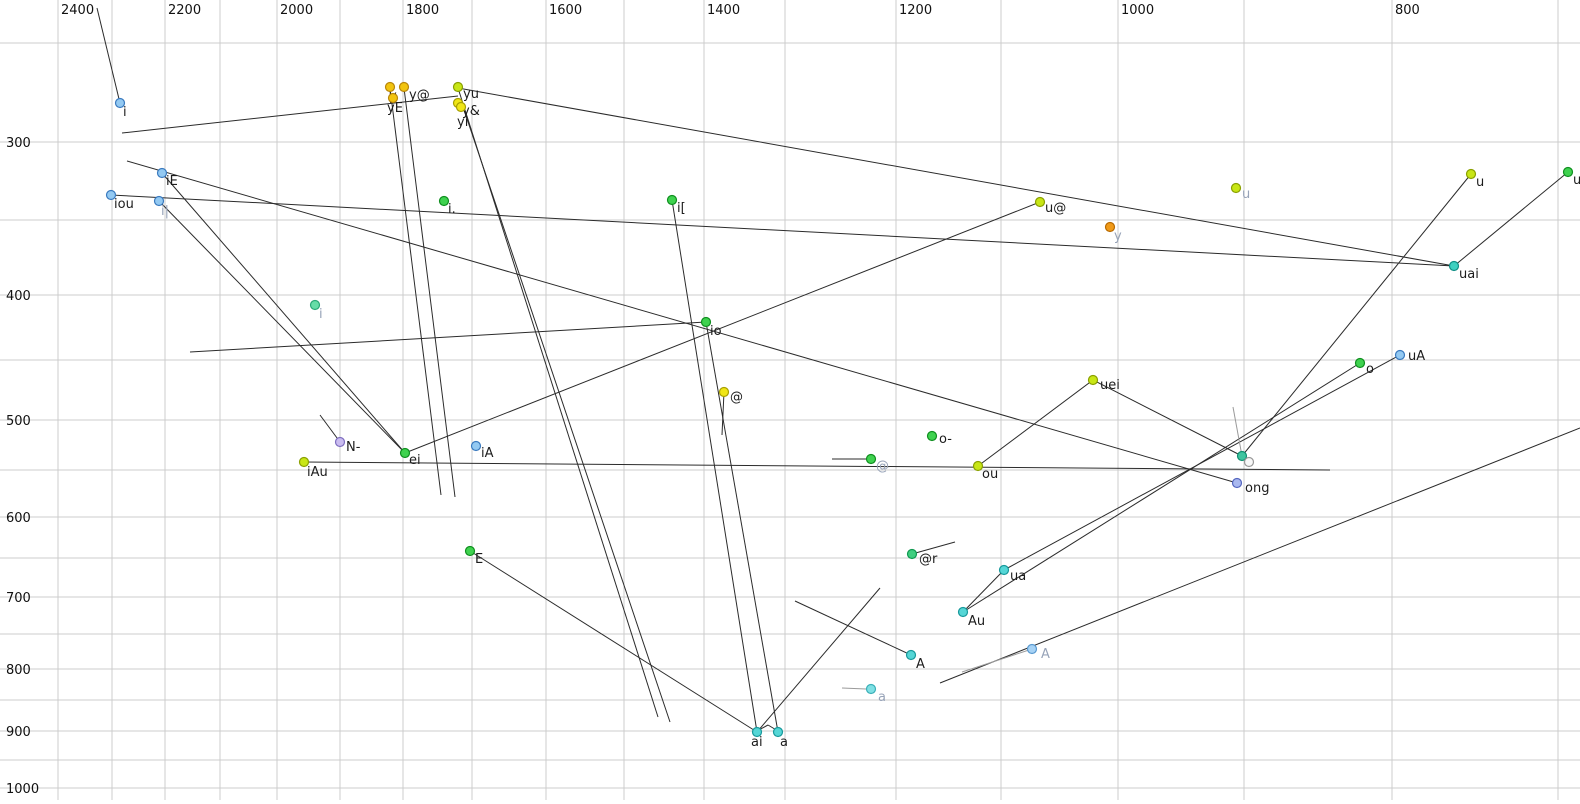 Image resolution: width=1580 pixels, height=804 pixels. I want to click on data-point-label-a-40: a, so click(882, 697).